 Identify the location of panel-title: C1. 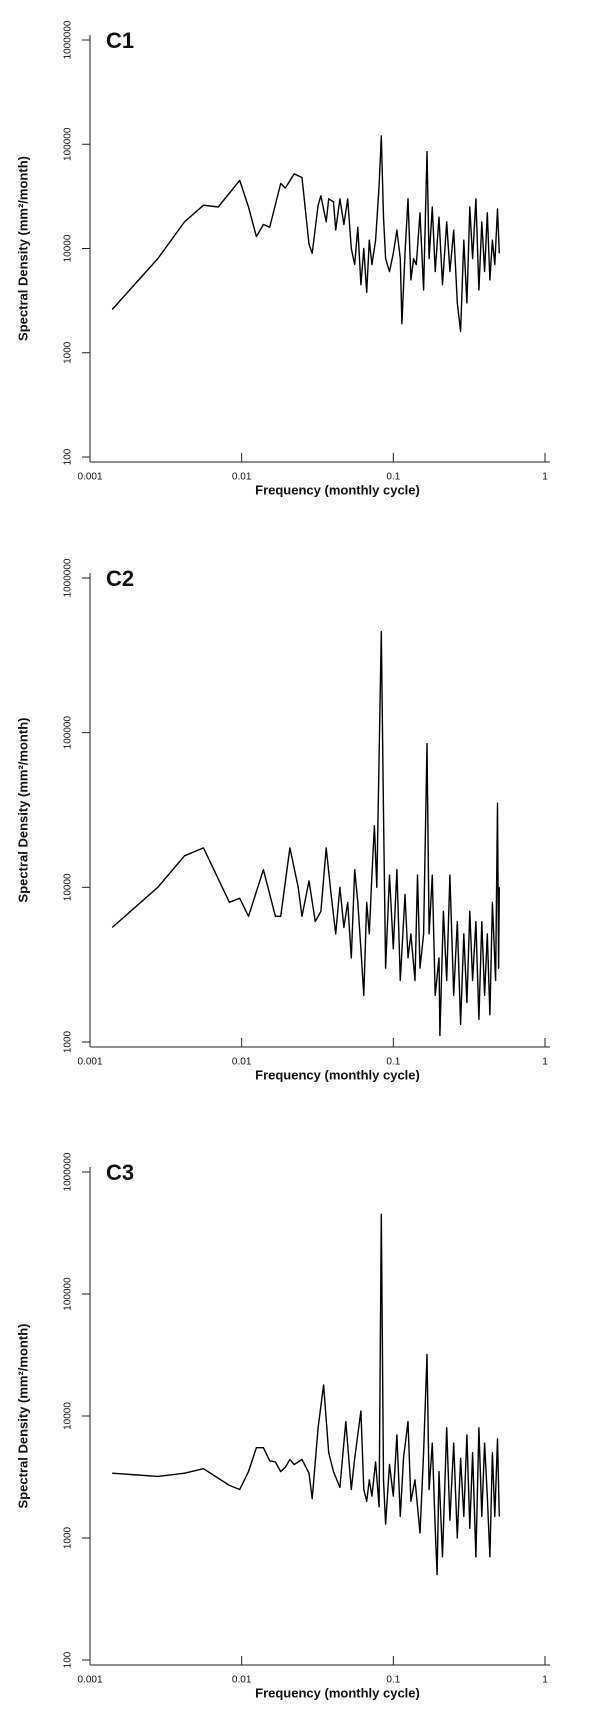
(120, 40).